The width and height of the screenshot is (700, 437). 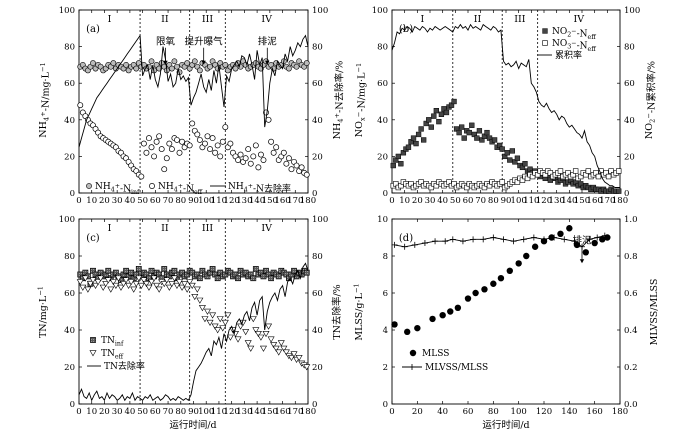 I want to click on y2-tick-label: 40, so click(x=629, y=121).